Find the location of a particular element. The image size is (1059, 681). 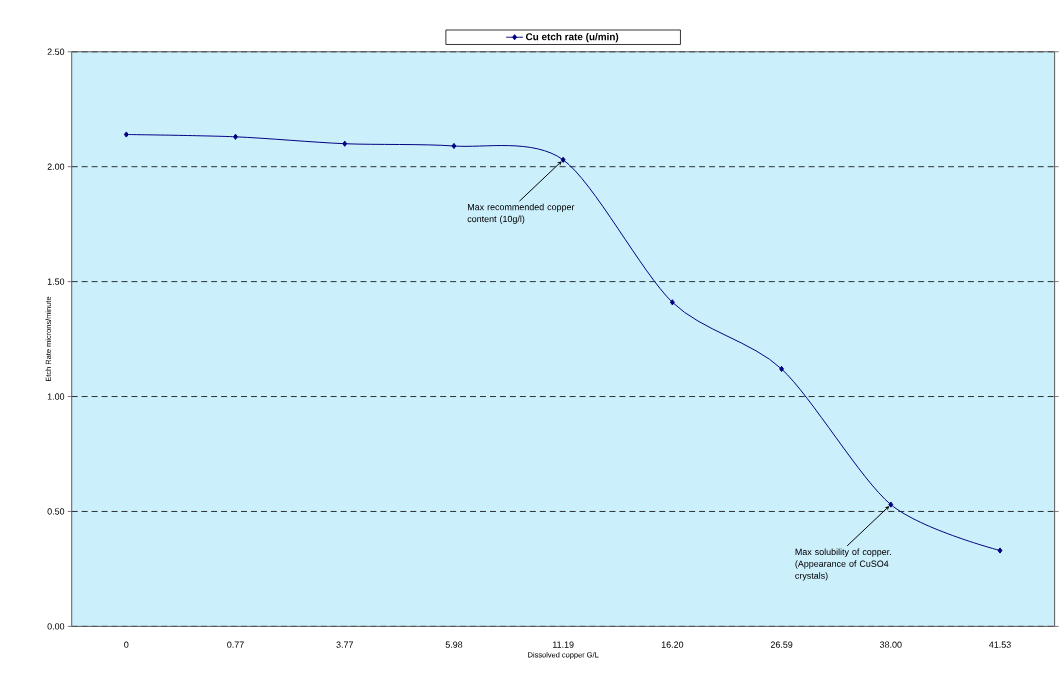

y-tick-label: 0.50 is located at coordinates (56, 511).